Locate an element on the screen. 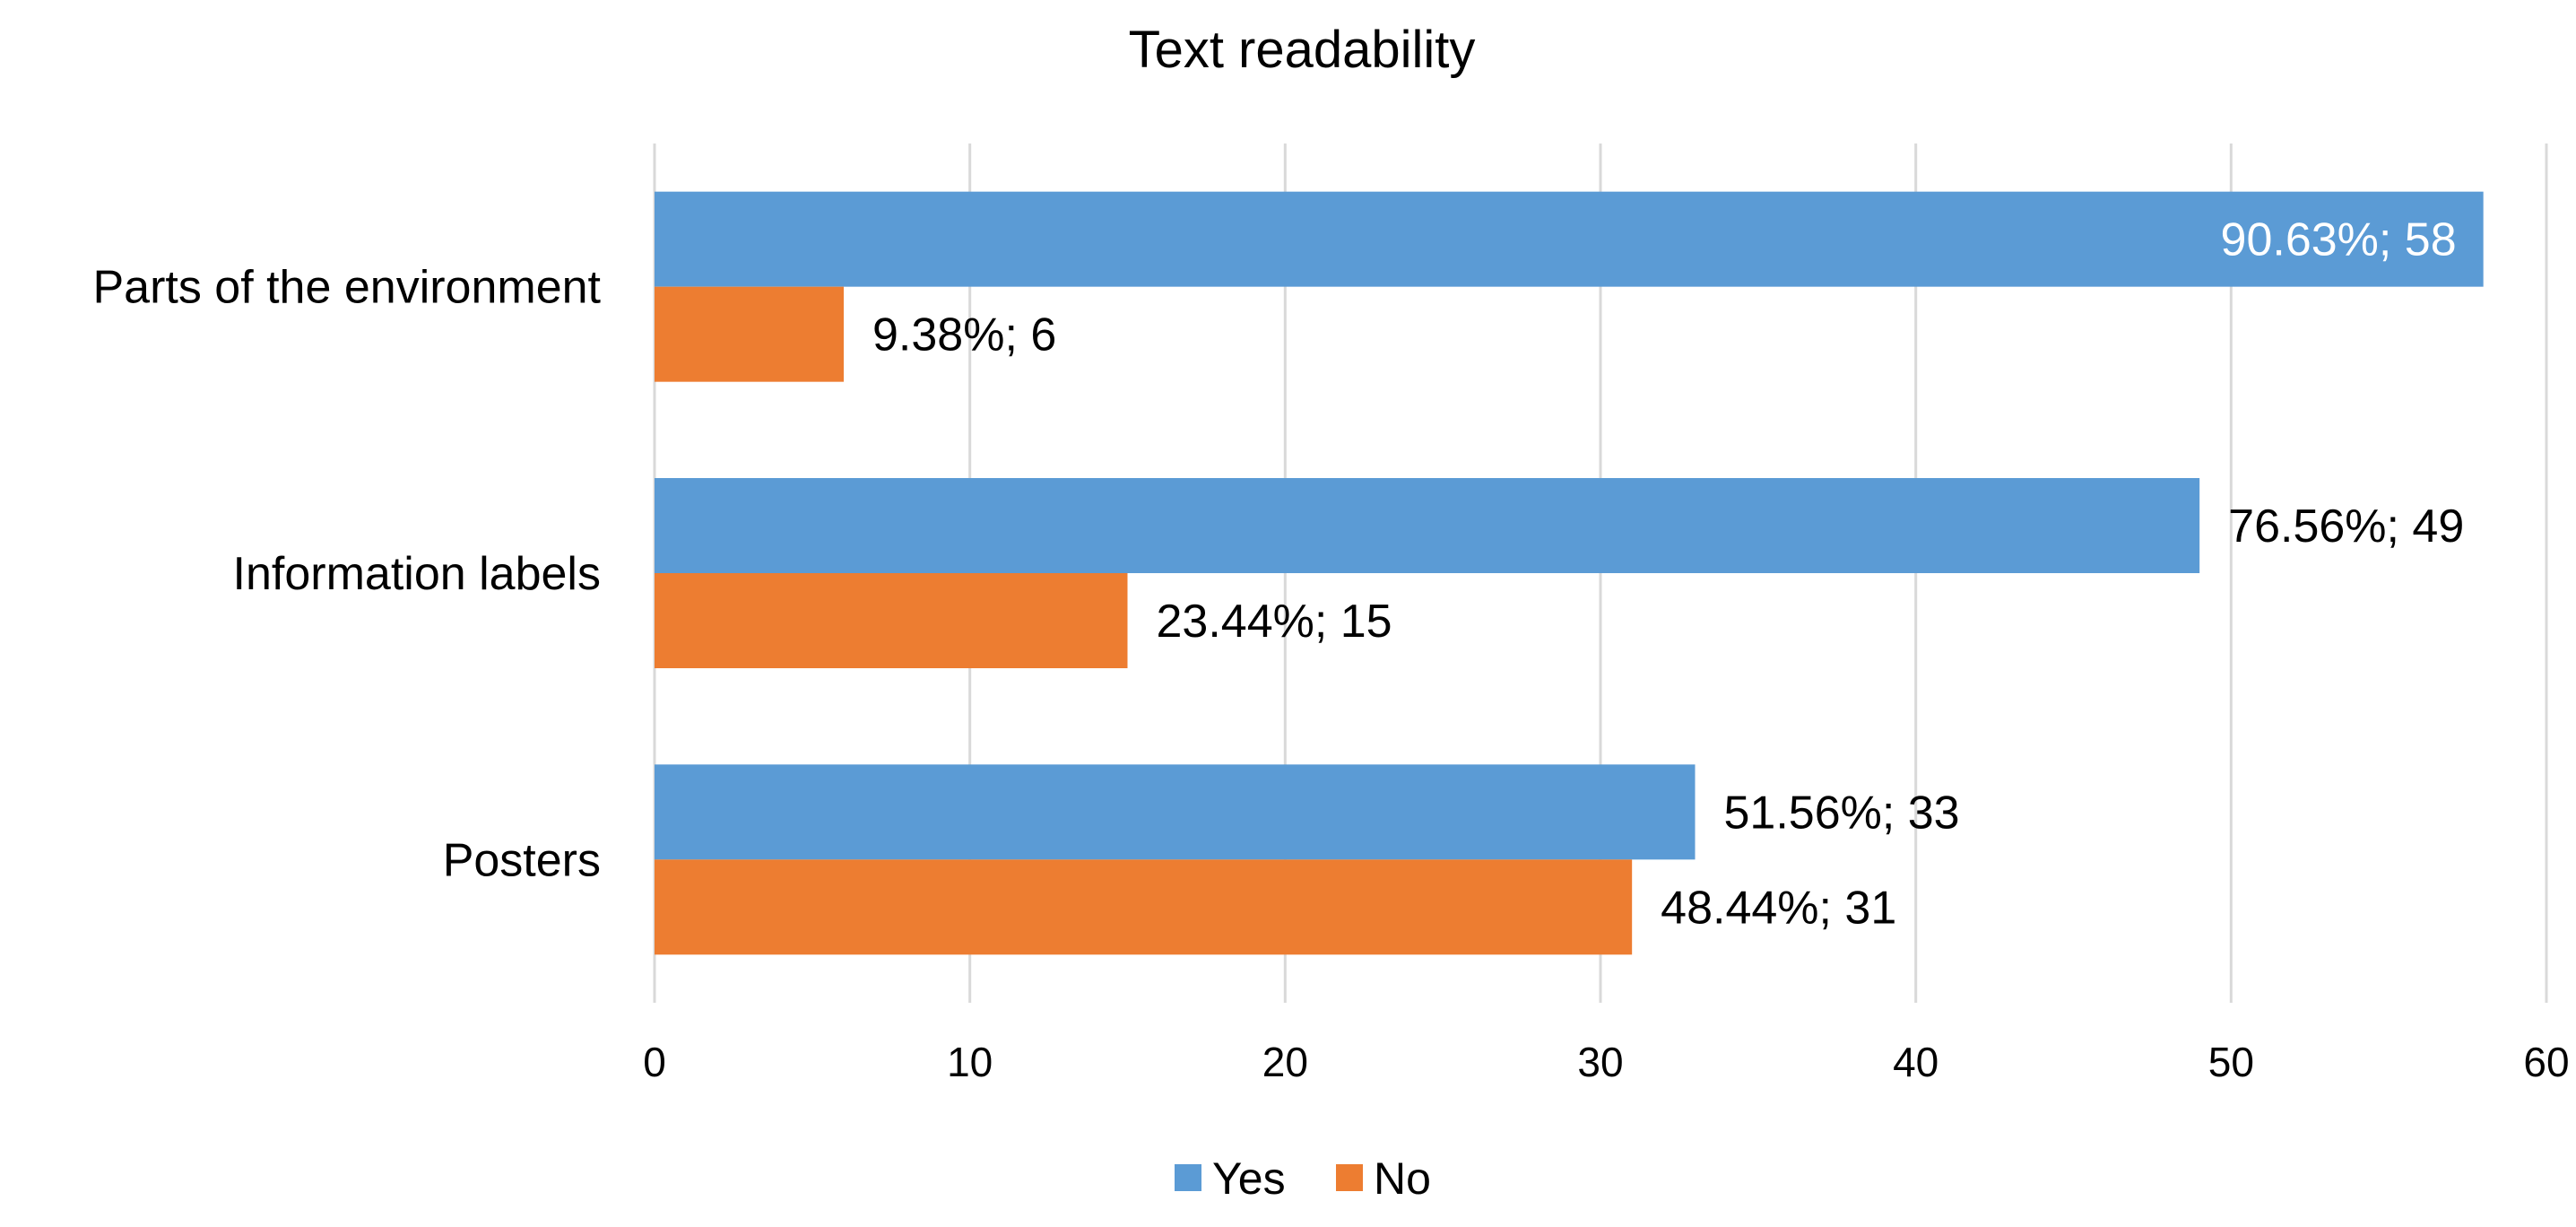  x-tick-label: 0 is located at coordinates (654, 1062).